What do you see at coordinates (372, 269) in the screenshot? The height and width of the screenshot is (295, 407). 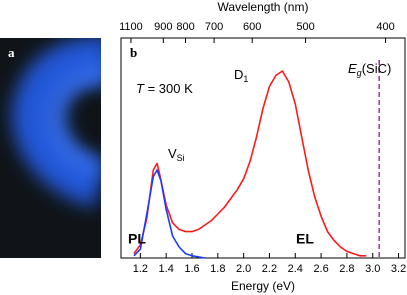 I see `x-tick-label: 3.0` at bounding box center [372, 269].